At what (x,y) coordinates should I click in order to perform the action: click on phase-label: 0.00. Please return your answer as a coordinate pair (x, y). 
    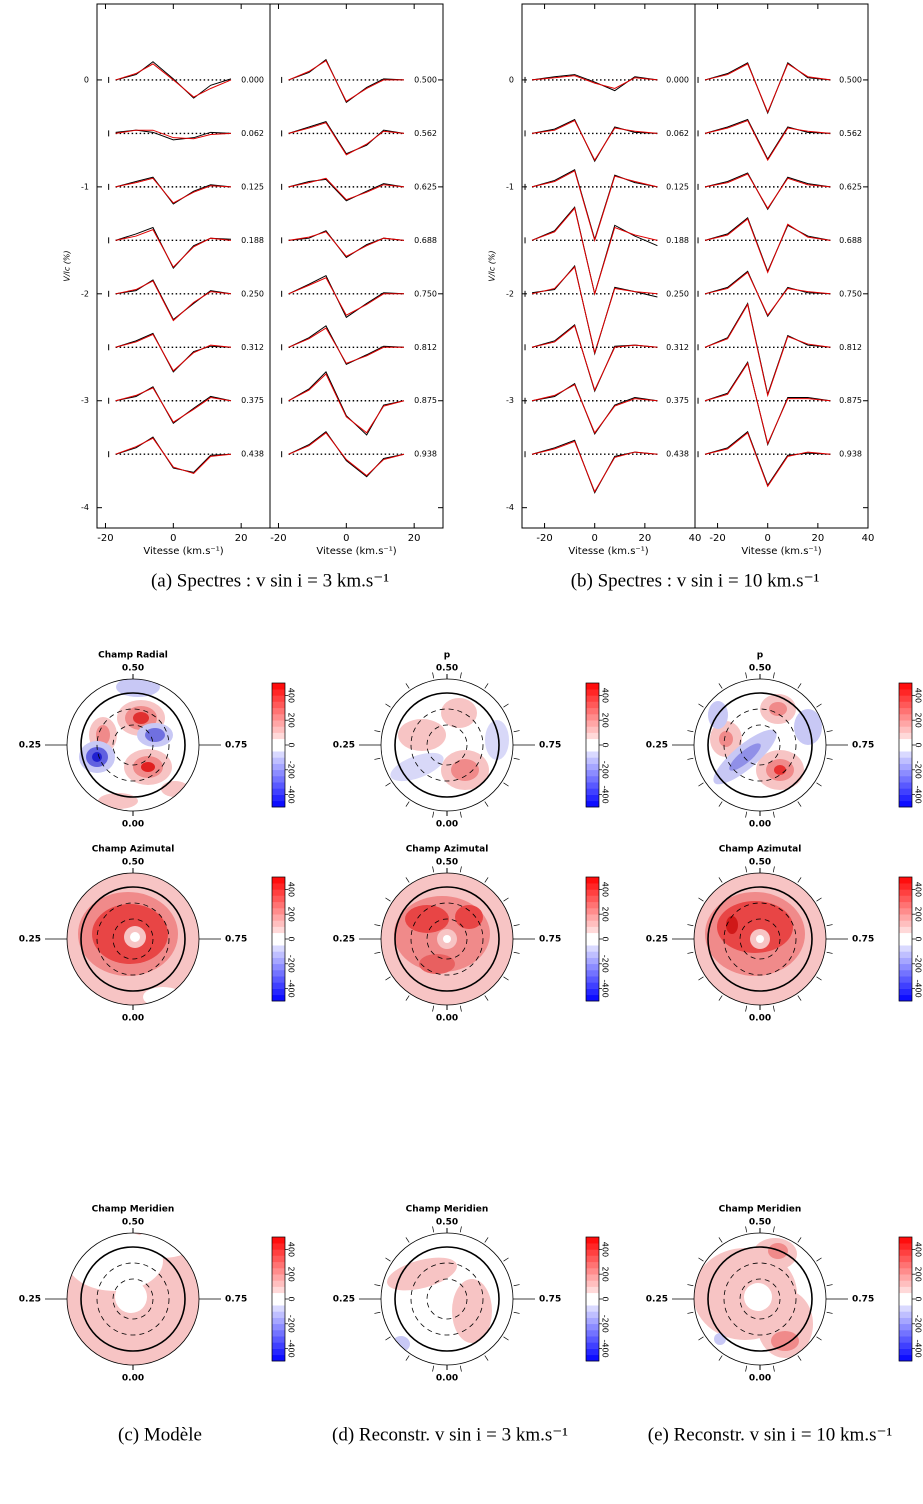
    Looking at the image, I should click on (133, 825).